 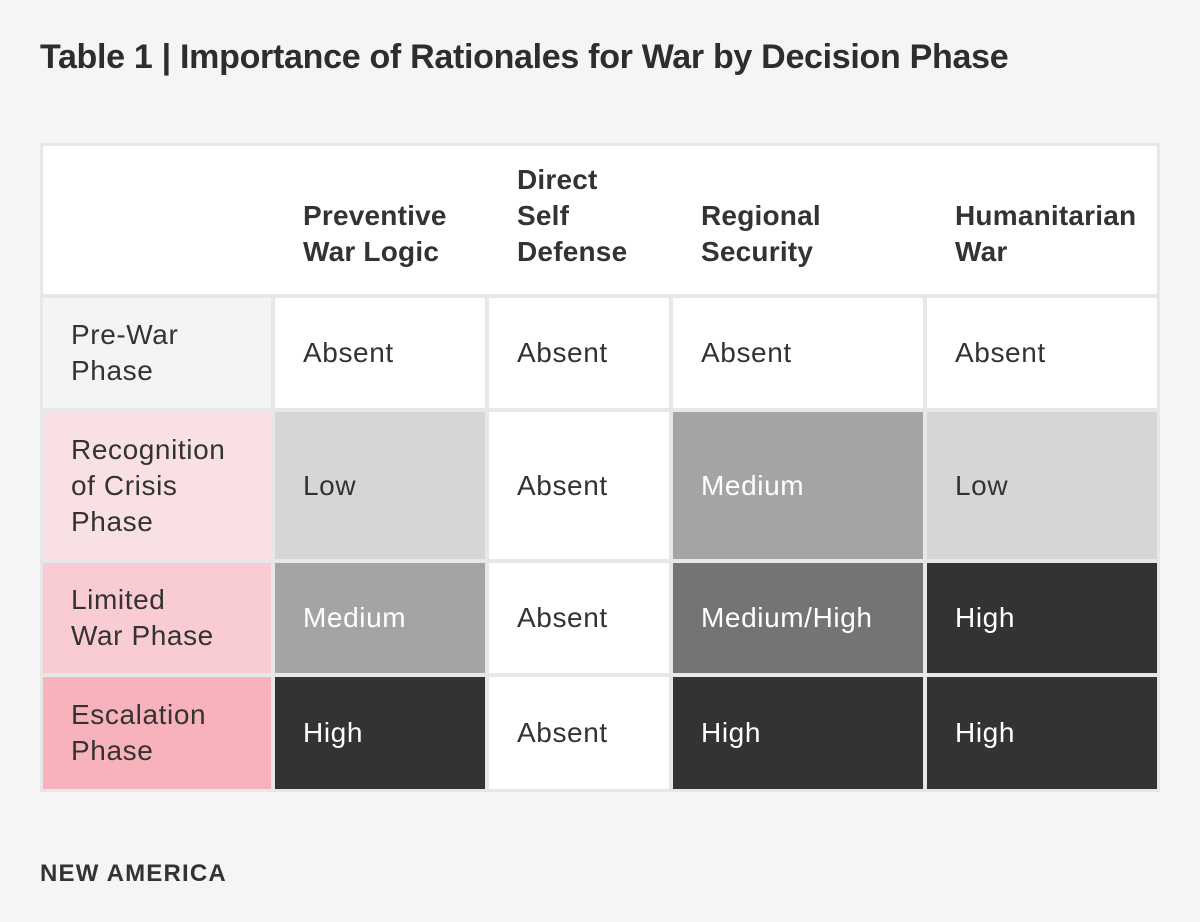 I want to click on row-label: Escalation Phase, so click(x=157, y=733).